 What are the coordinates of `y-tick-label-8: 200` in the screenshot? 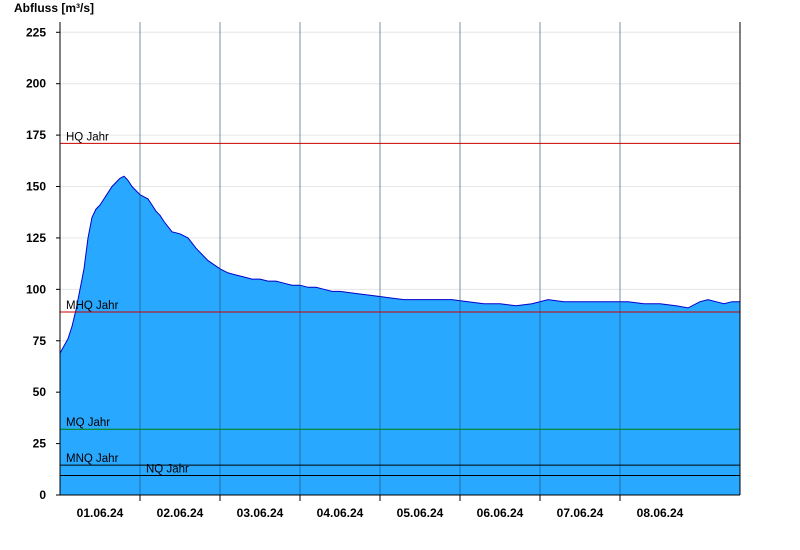 It's located at (36, 84).